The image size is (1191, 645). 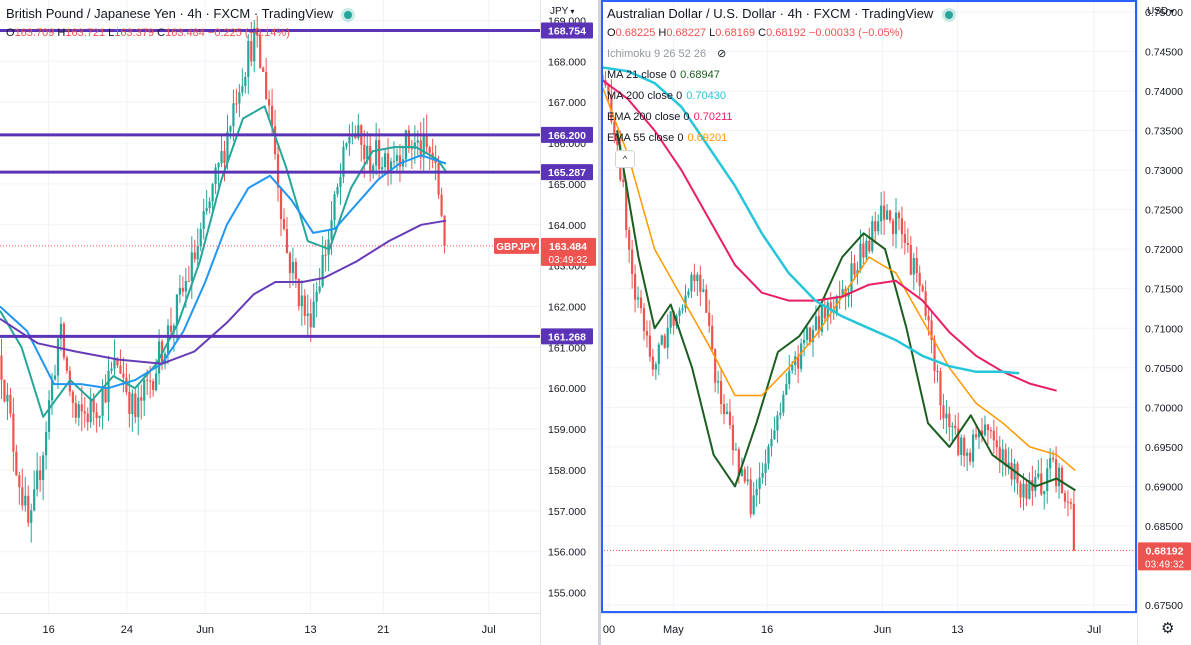 I want to click on collapse-legend-button: ^, so click(x=625, y=159).